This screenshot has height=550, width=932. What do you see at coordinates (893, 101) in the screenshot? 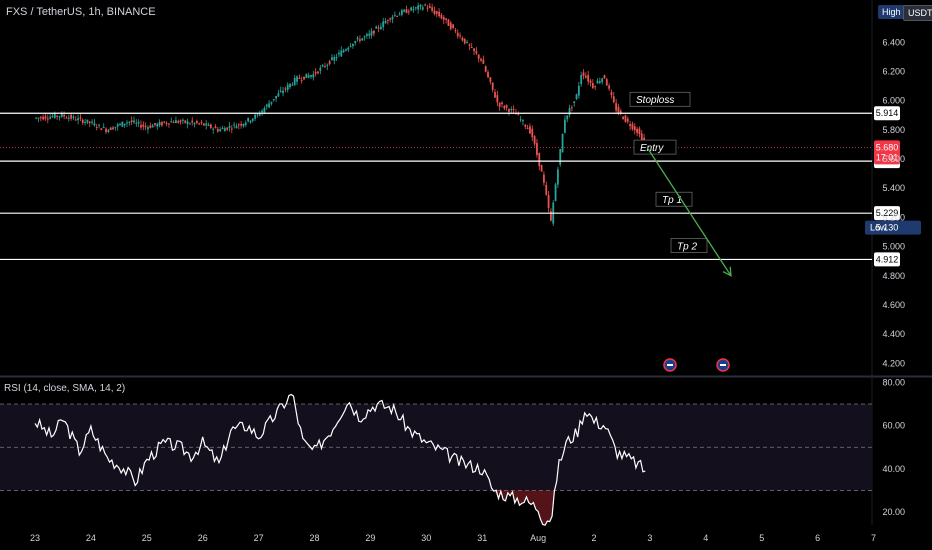
I see `price-tick-label: 6.000` at bounding box center [893, 101].